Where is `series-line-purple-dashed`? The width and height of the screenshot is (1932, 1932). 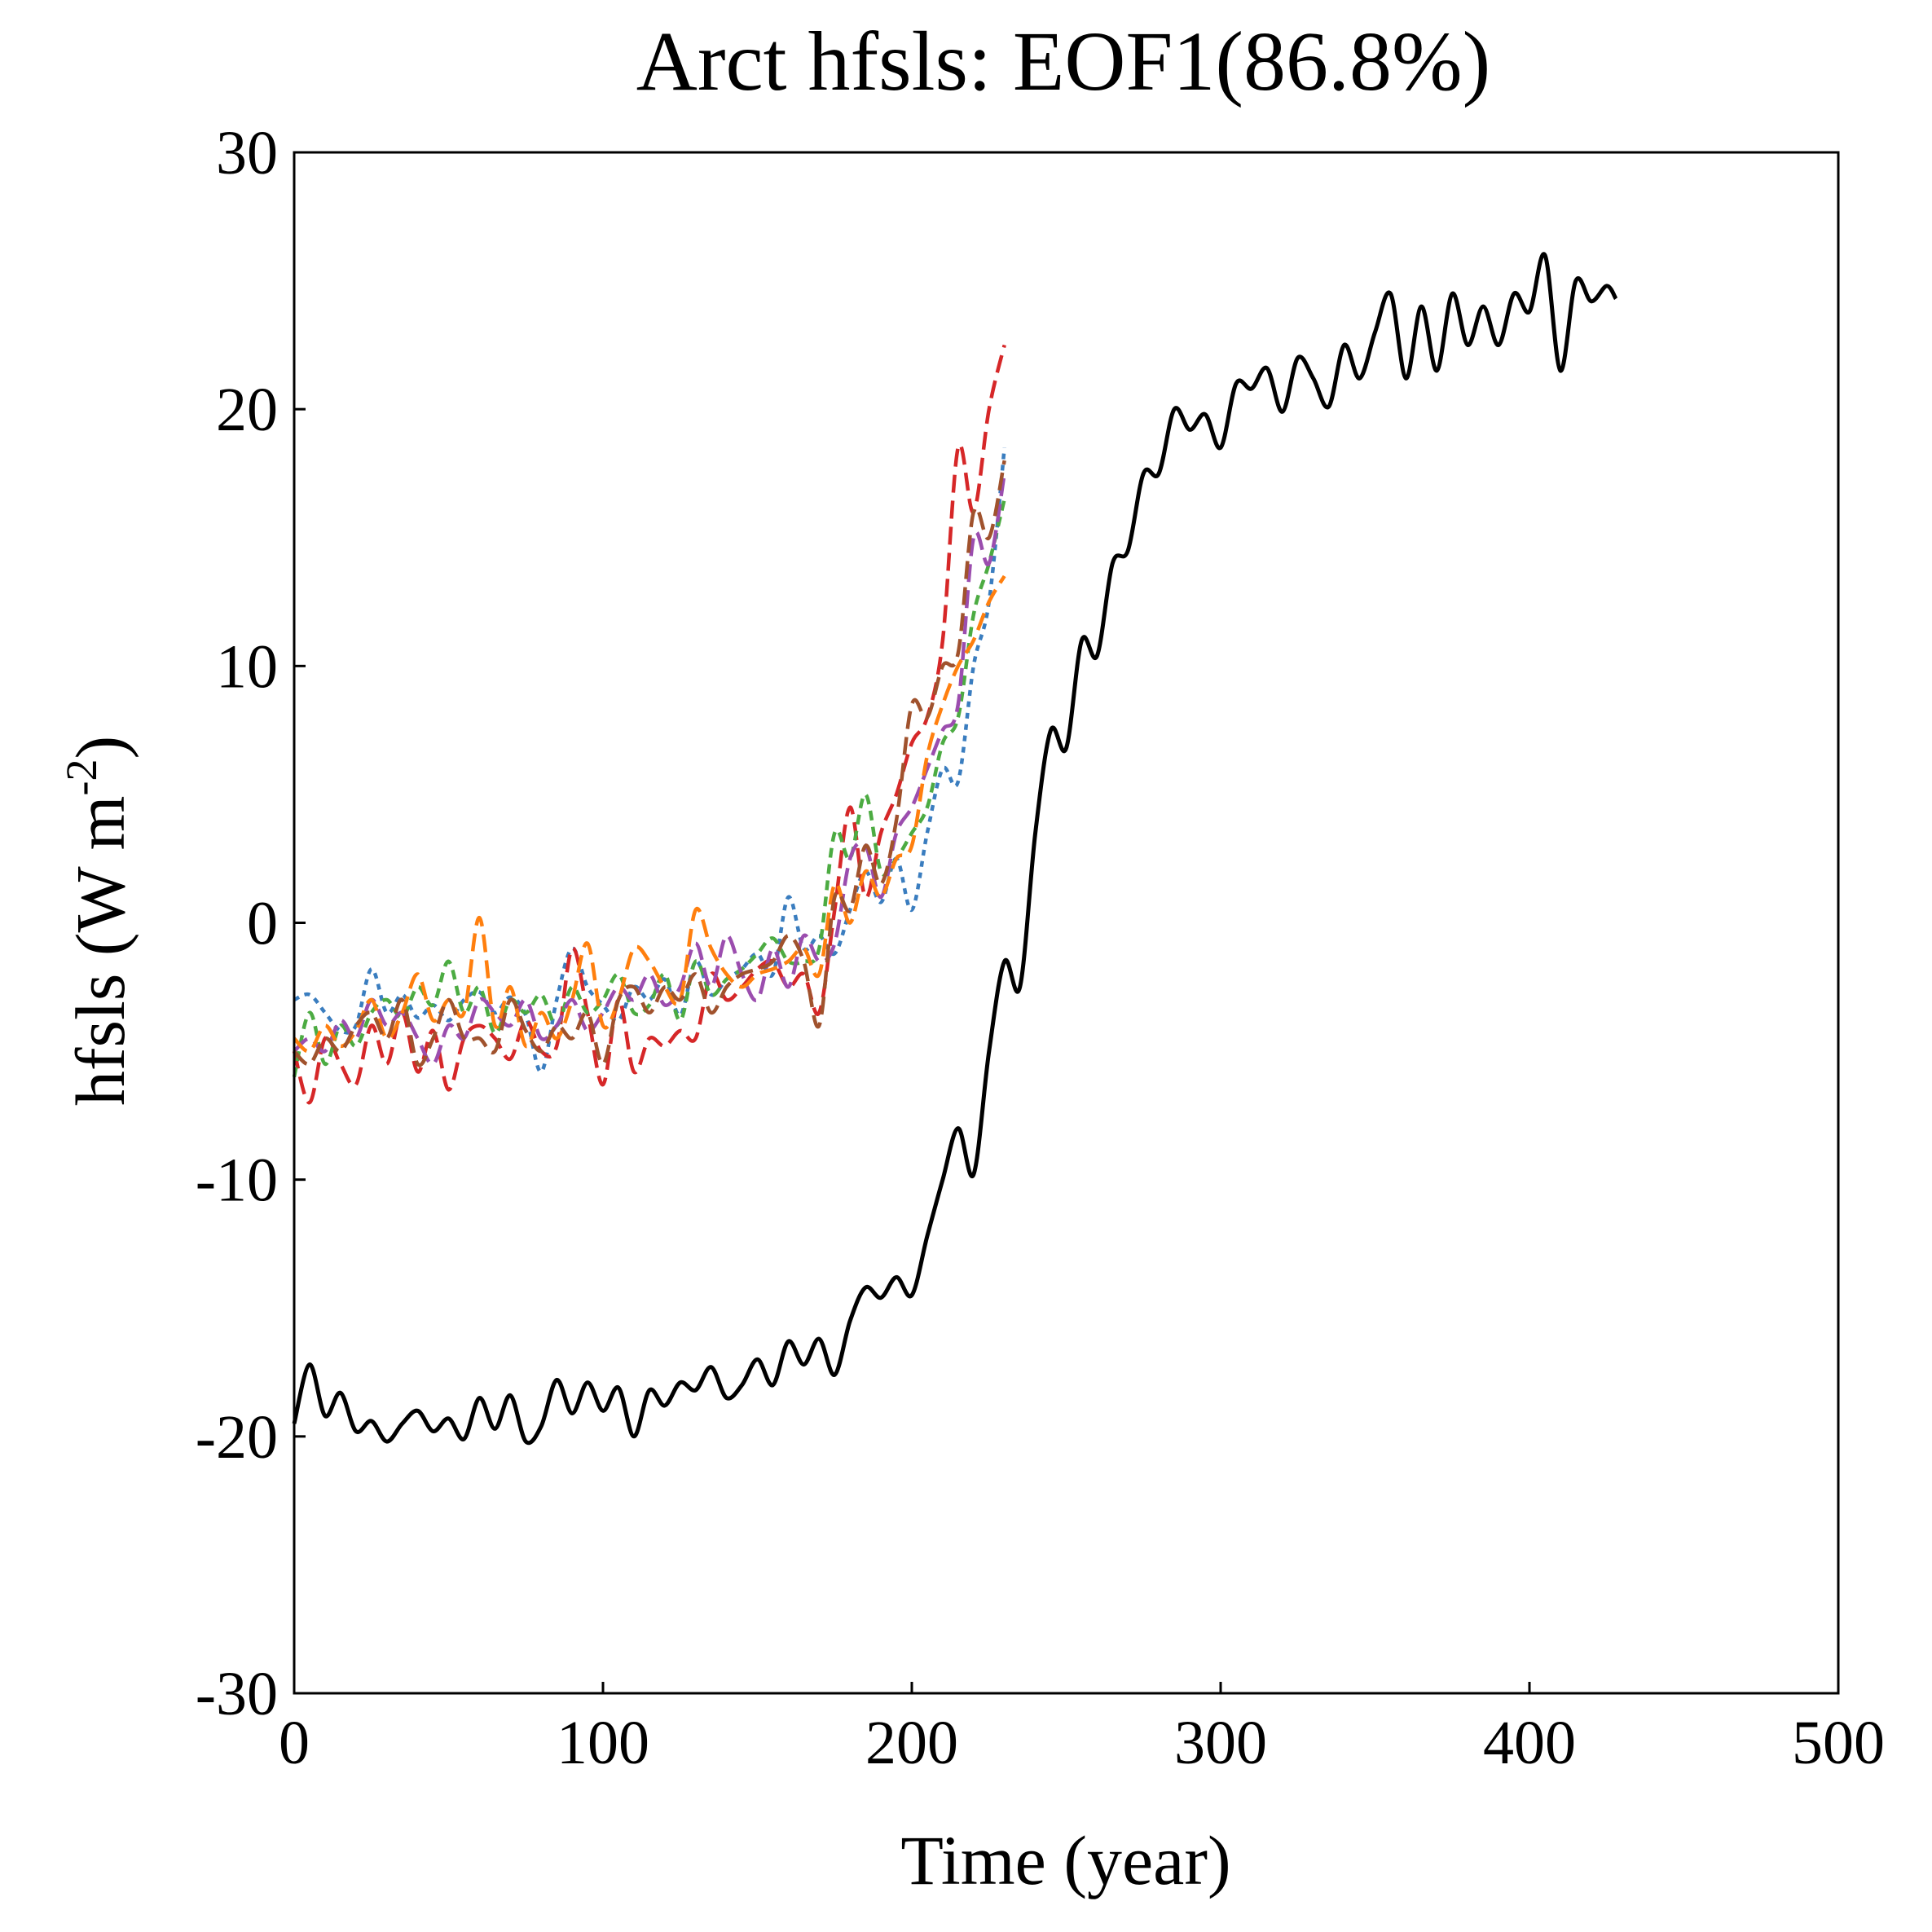 series-line-purple-dashed is located at coordinates (649, 770).